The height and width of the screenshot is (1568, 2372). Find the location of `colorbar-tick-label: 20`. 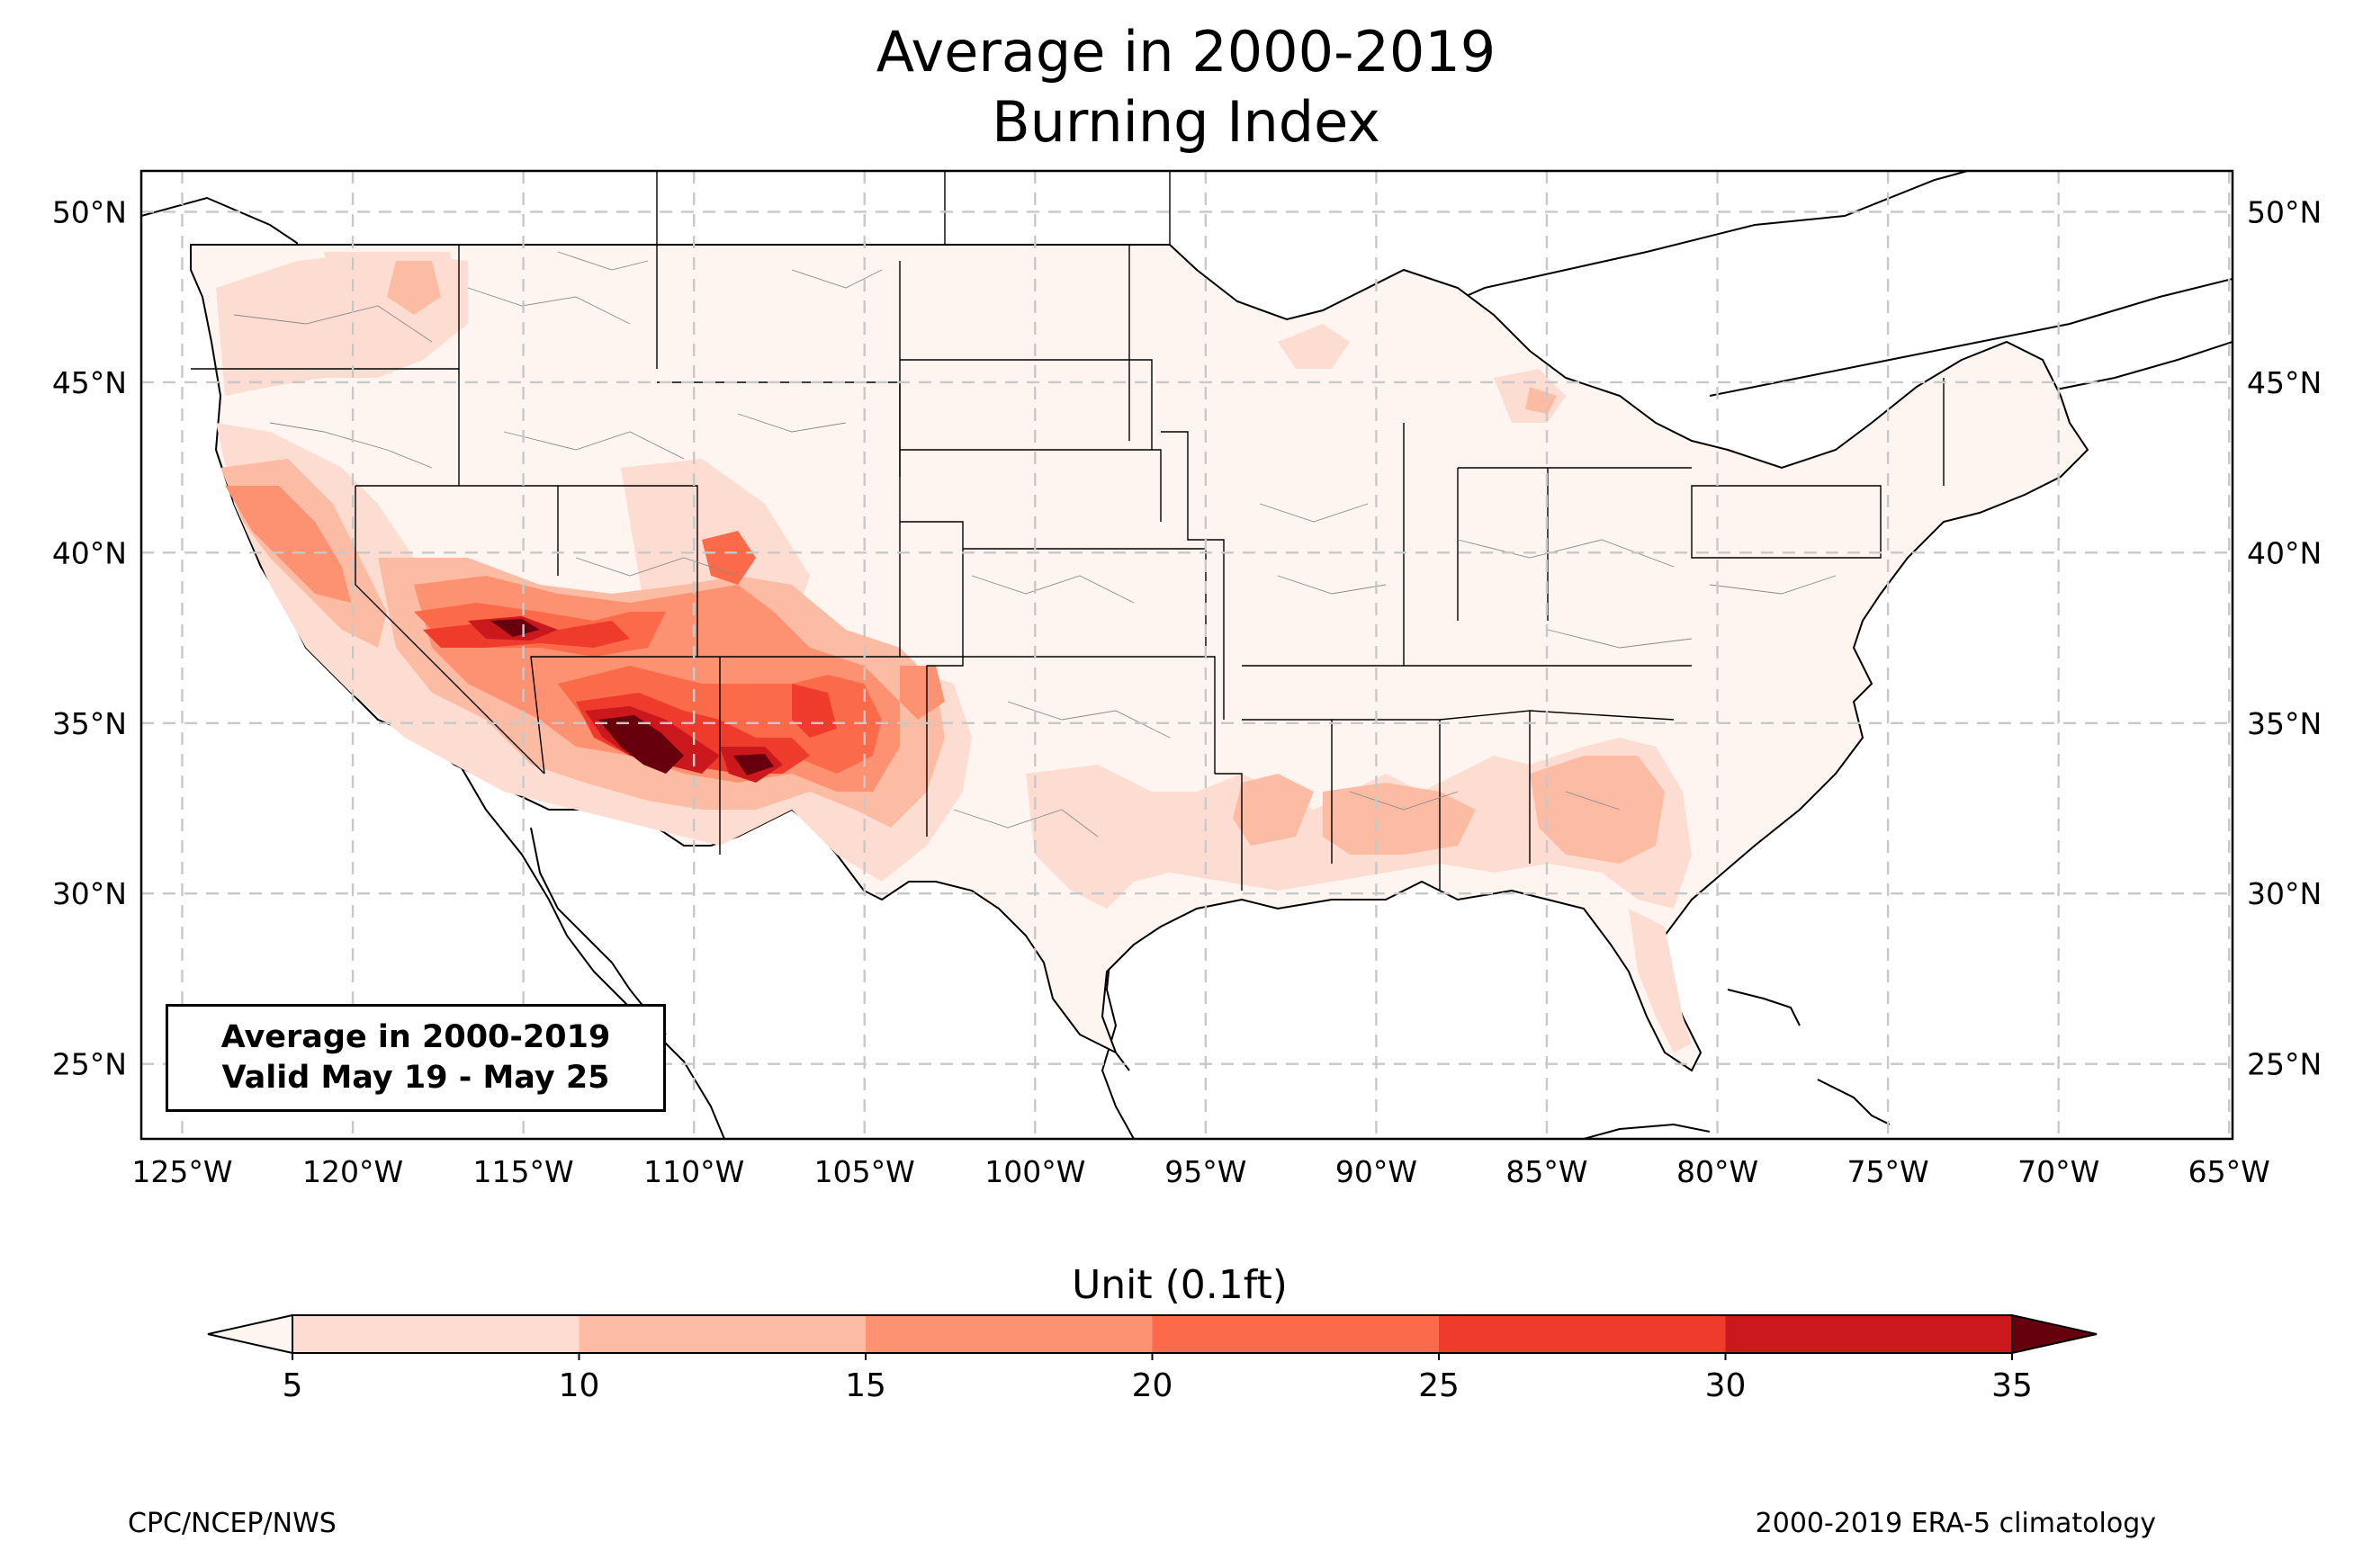

colorbar-tick-label: 20 is located at coordinates (1152, 1385).